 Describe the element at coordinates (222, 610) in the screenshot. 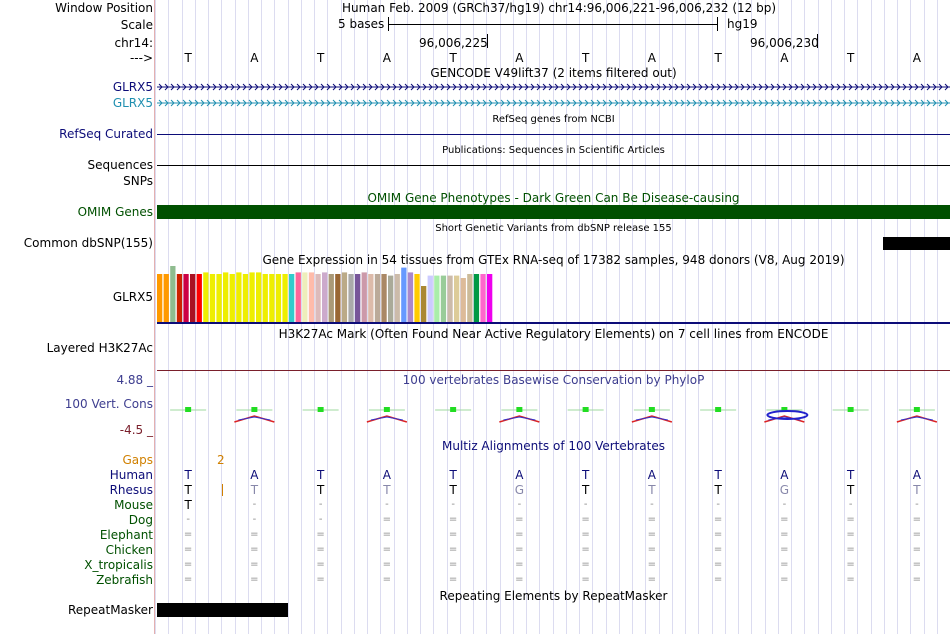

I see `repeatmasker-element-bar` at that location.